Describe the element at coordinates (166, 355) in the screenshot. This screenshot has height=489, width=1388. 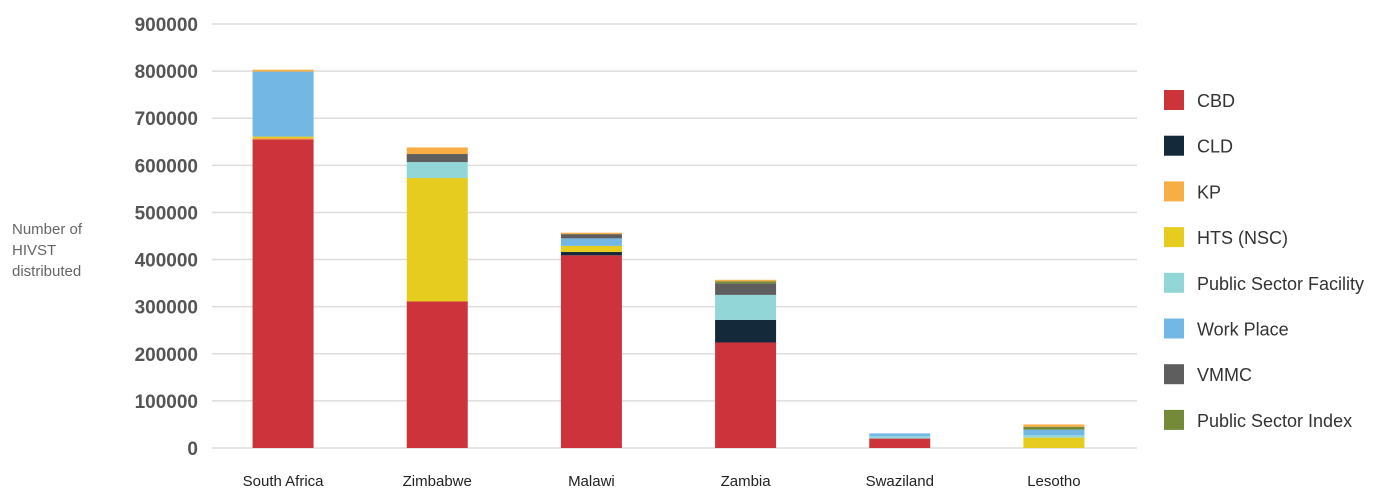
I see `y-tick-label: 200000` at that location.